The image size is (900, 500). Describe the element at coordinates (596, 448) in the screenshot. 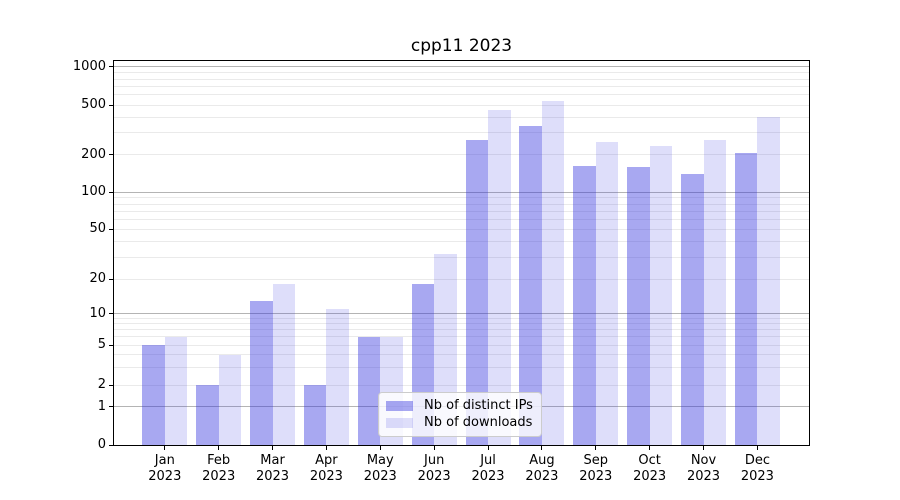

I see `x-tick-sep` at that location.